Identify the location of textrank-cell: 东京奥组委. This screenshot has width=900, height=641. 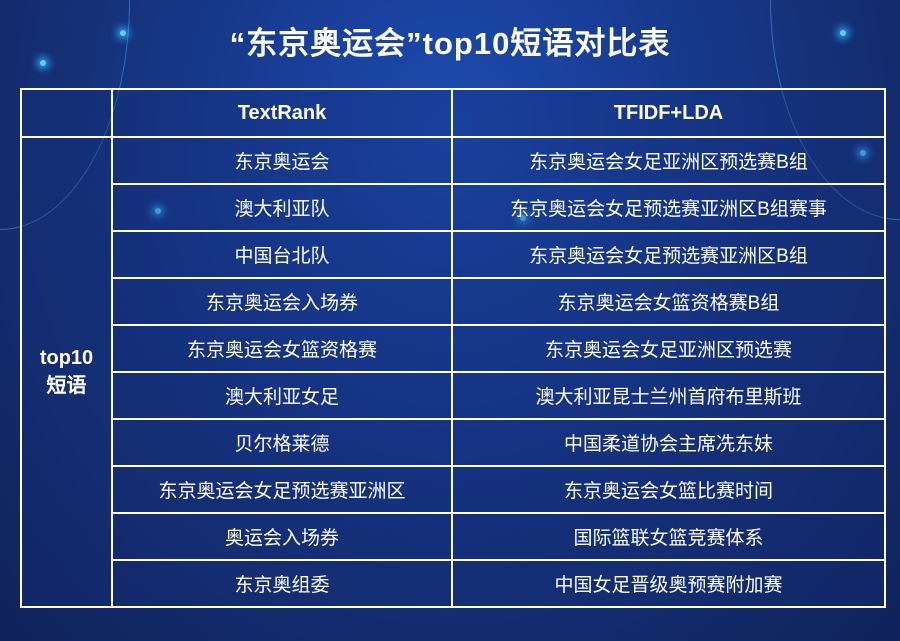
(282, 583).